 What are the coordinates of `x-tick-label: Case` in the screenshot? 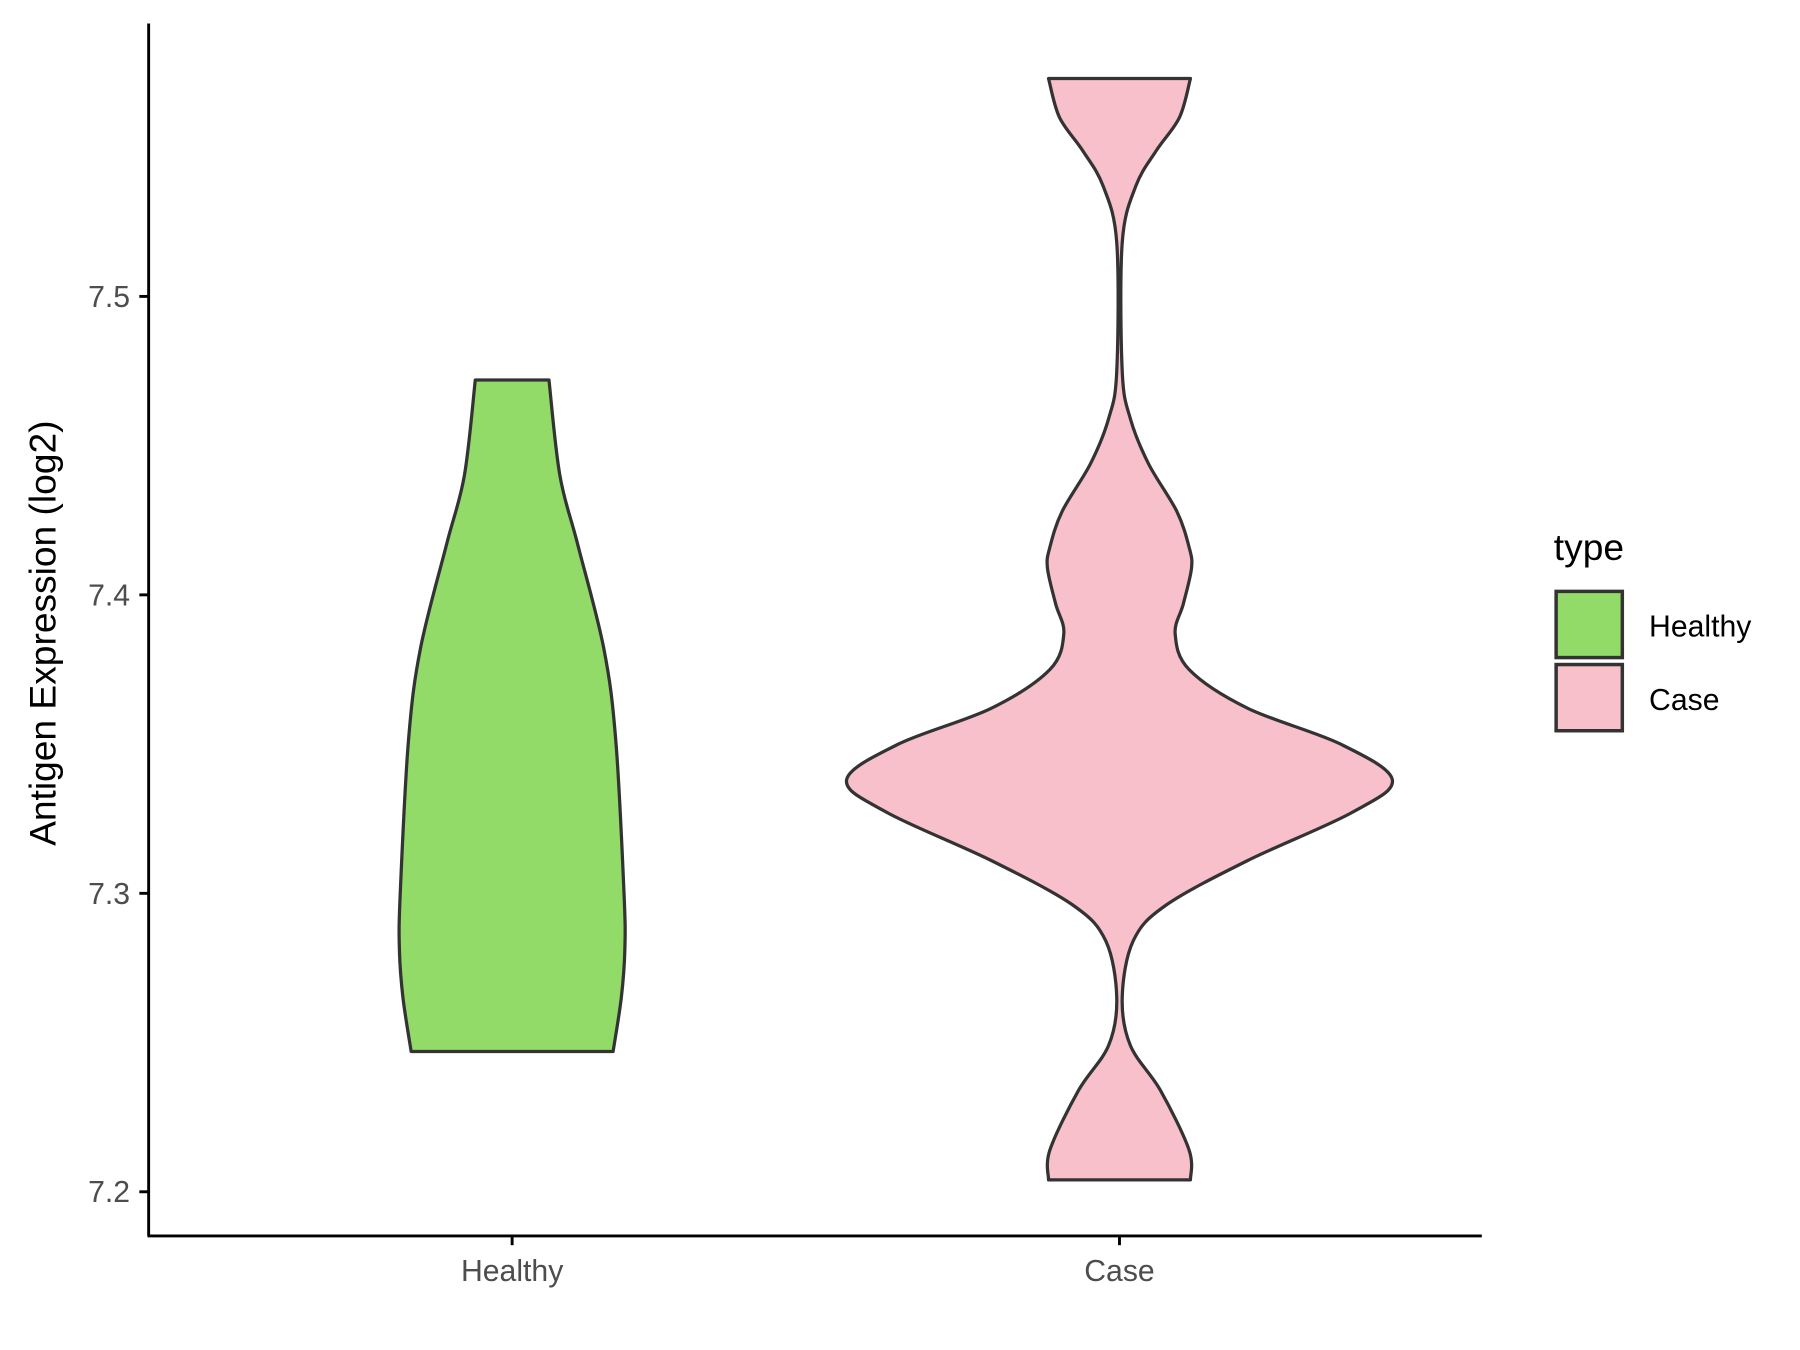 It's located at (1119, 1271).